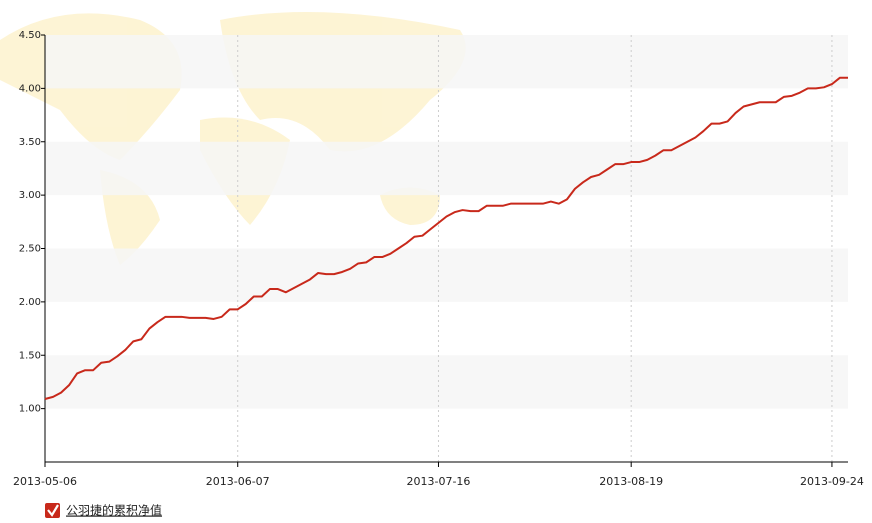  Describe the element at coordinates (30, 88) in the screenshot. I see `y-tick-label: 4.00` at that location.